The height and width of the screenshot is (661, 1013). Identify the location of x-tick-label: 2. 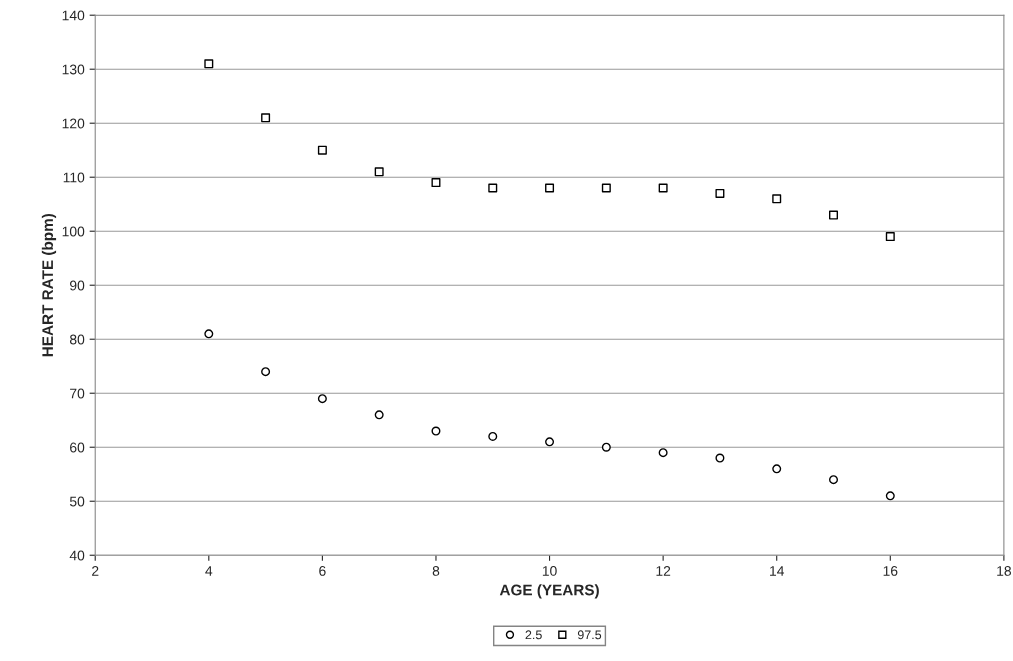
(95, 571).